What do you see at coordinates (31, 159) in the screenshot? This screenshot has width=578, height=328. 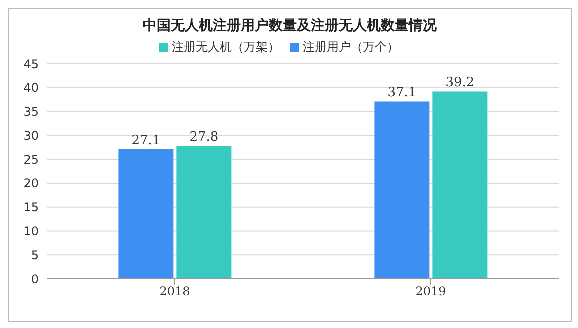 I see `y-tick-label: 25` at bounding box center [31, 159].